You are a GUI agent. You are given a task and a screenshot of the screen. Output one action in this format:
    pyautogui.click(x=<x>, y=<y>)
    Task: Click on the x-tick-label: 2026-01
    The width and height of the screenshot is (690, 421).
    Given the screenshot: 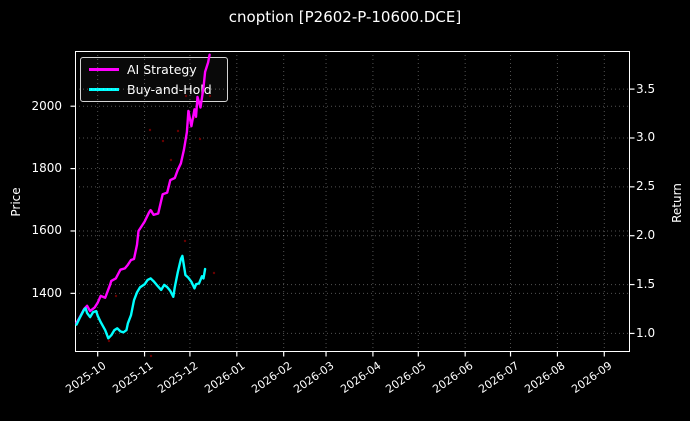 What is the action you would take?
    pyautogui.click(x=225, y=378)
    